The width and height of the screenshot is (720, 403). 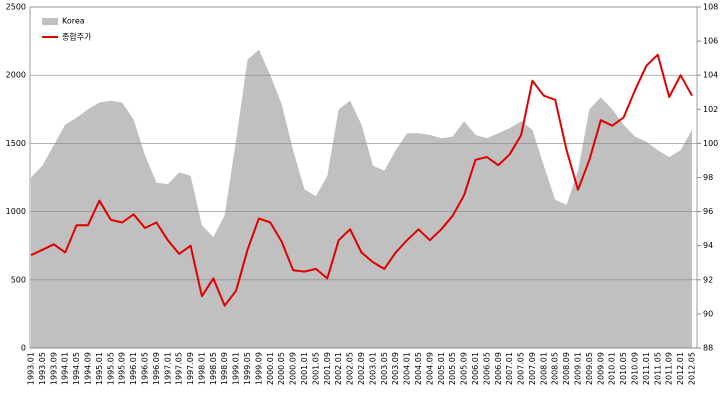 What do you see at coordinates (612, 368) in the screenshot?
I see `x-tick-label: 2010.01` at bounding box center [612, 368].